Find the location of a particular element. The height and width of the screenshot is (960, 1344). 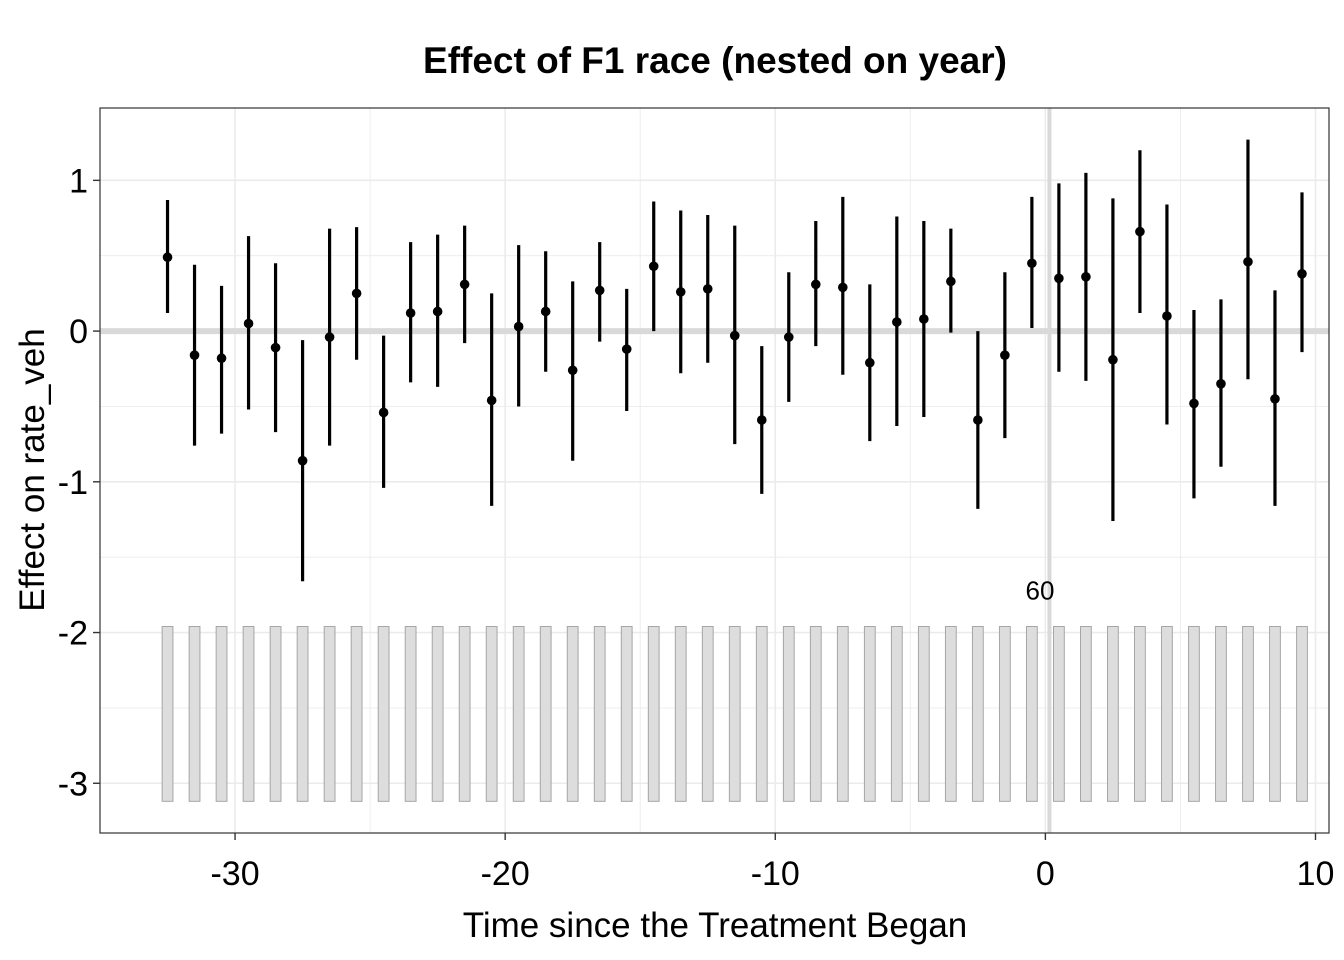

x-tick-label: -20 is located at coordinates (505, 874).